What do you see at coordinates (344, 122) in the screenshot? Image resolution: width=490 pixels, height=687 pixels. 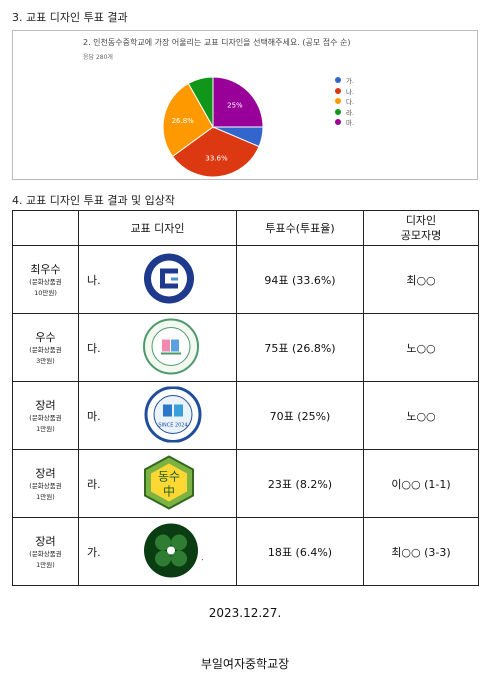 I see `legend-item: 마.` at bounding box center [344, 122].